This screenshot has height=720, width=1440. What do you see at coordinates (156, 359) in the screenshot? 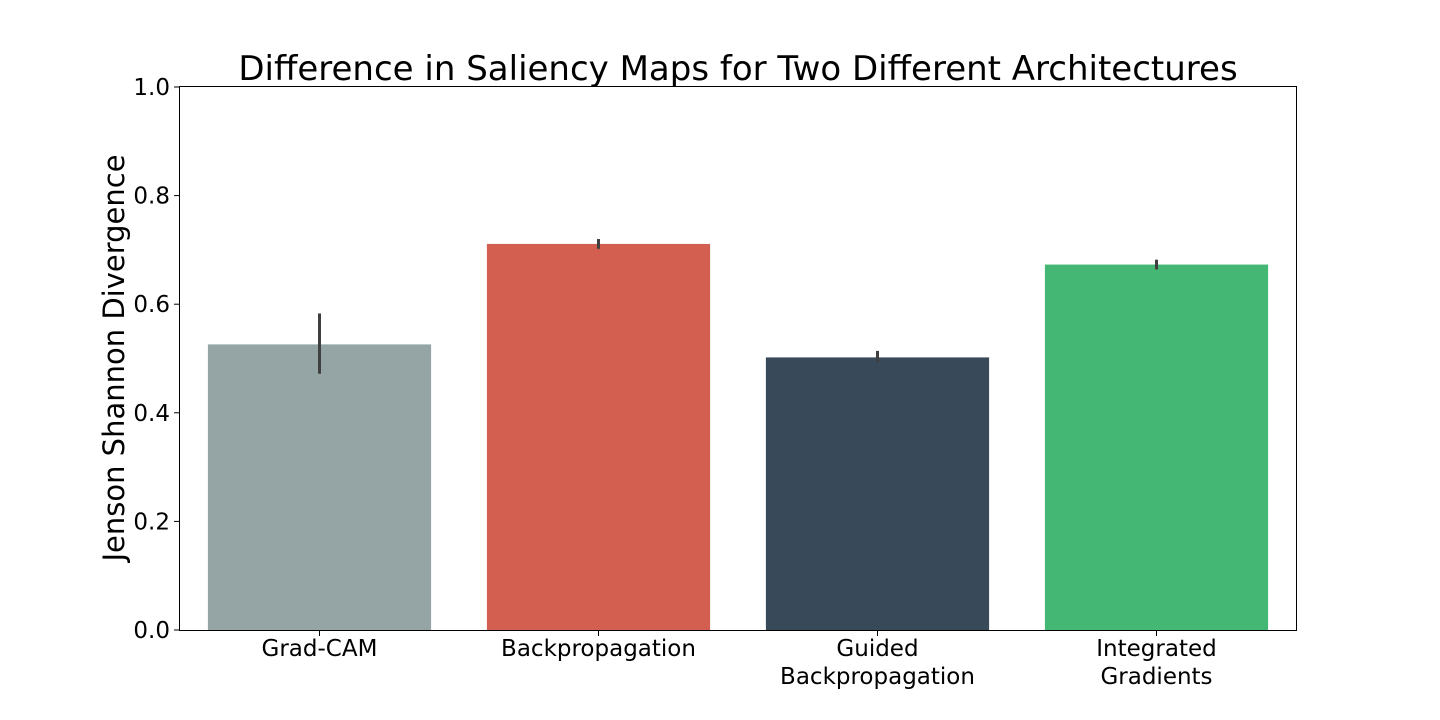
I see `y-axis-ticks: 0.0 0.2 0.4 0.6 0.8 1.0` at bounding box center [156, 359].